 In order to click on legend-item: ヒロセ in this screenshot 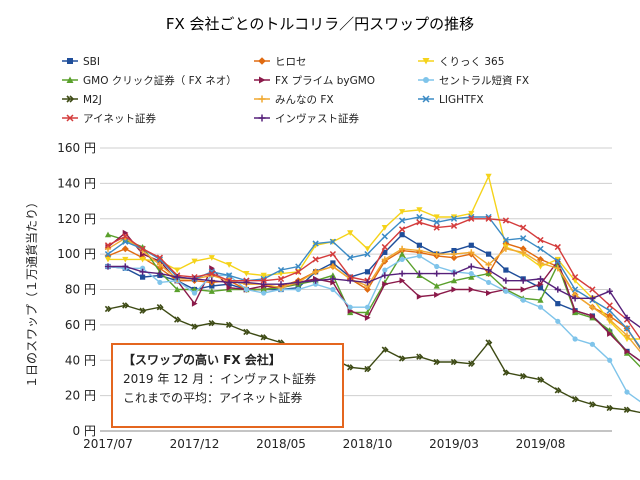, I will do `click(280, 62)`.